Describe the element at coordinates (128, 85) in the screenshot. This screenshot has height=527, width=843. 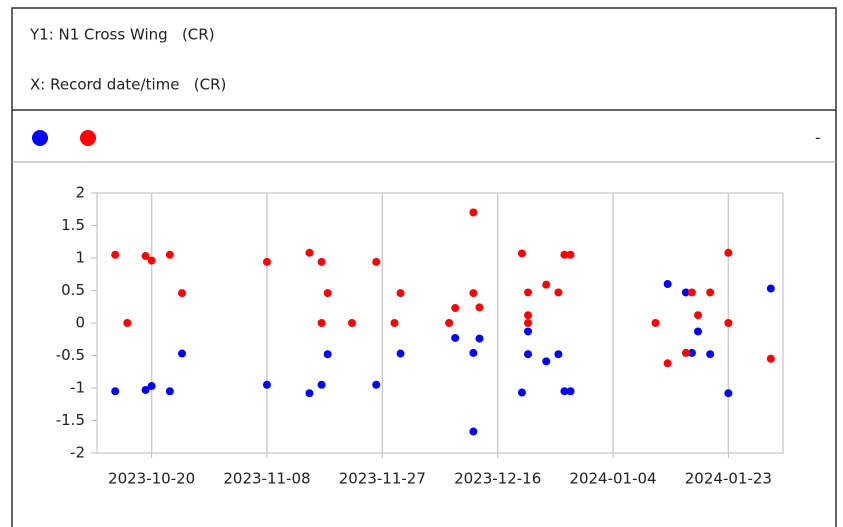
I see `x-axis-field: X: Record date/time (CR)` at that location.